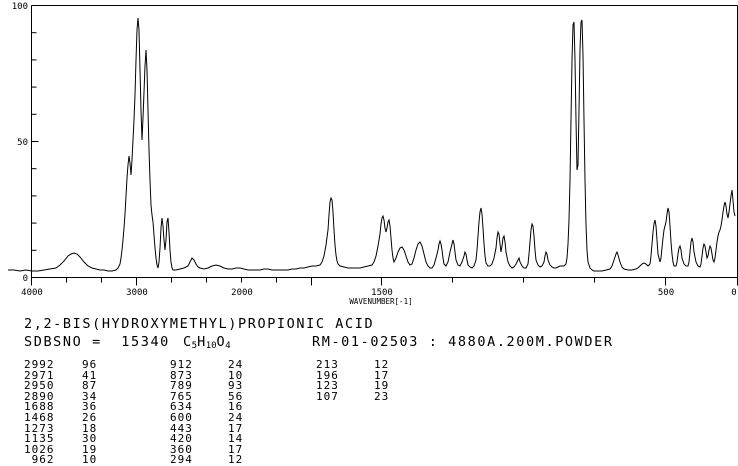 This screenshot has width=738, height=466. What do you see at coordinates (90, 375) in the screenshot?
I see `peak-intensity-cell: 41` at bounding box center [90, 375].